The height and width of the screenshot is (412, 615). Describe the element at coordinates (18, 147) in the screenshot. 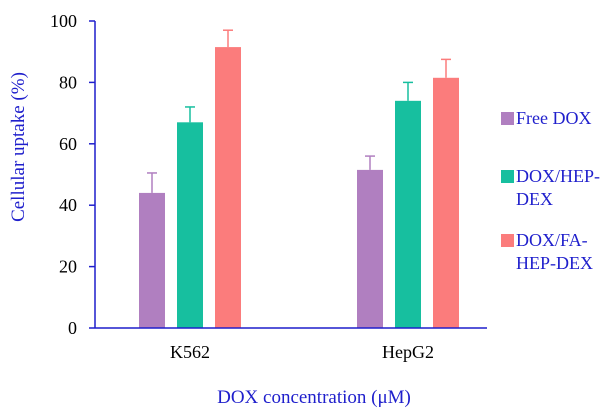

I see `y-axis-label: Cellular uptake (%)` at that location.